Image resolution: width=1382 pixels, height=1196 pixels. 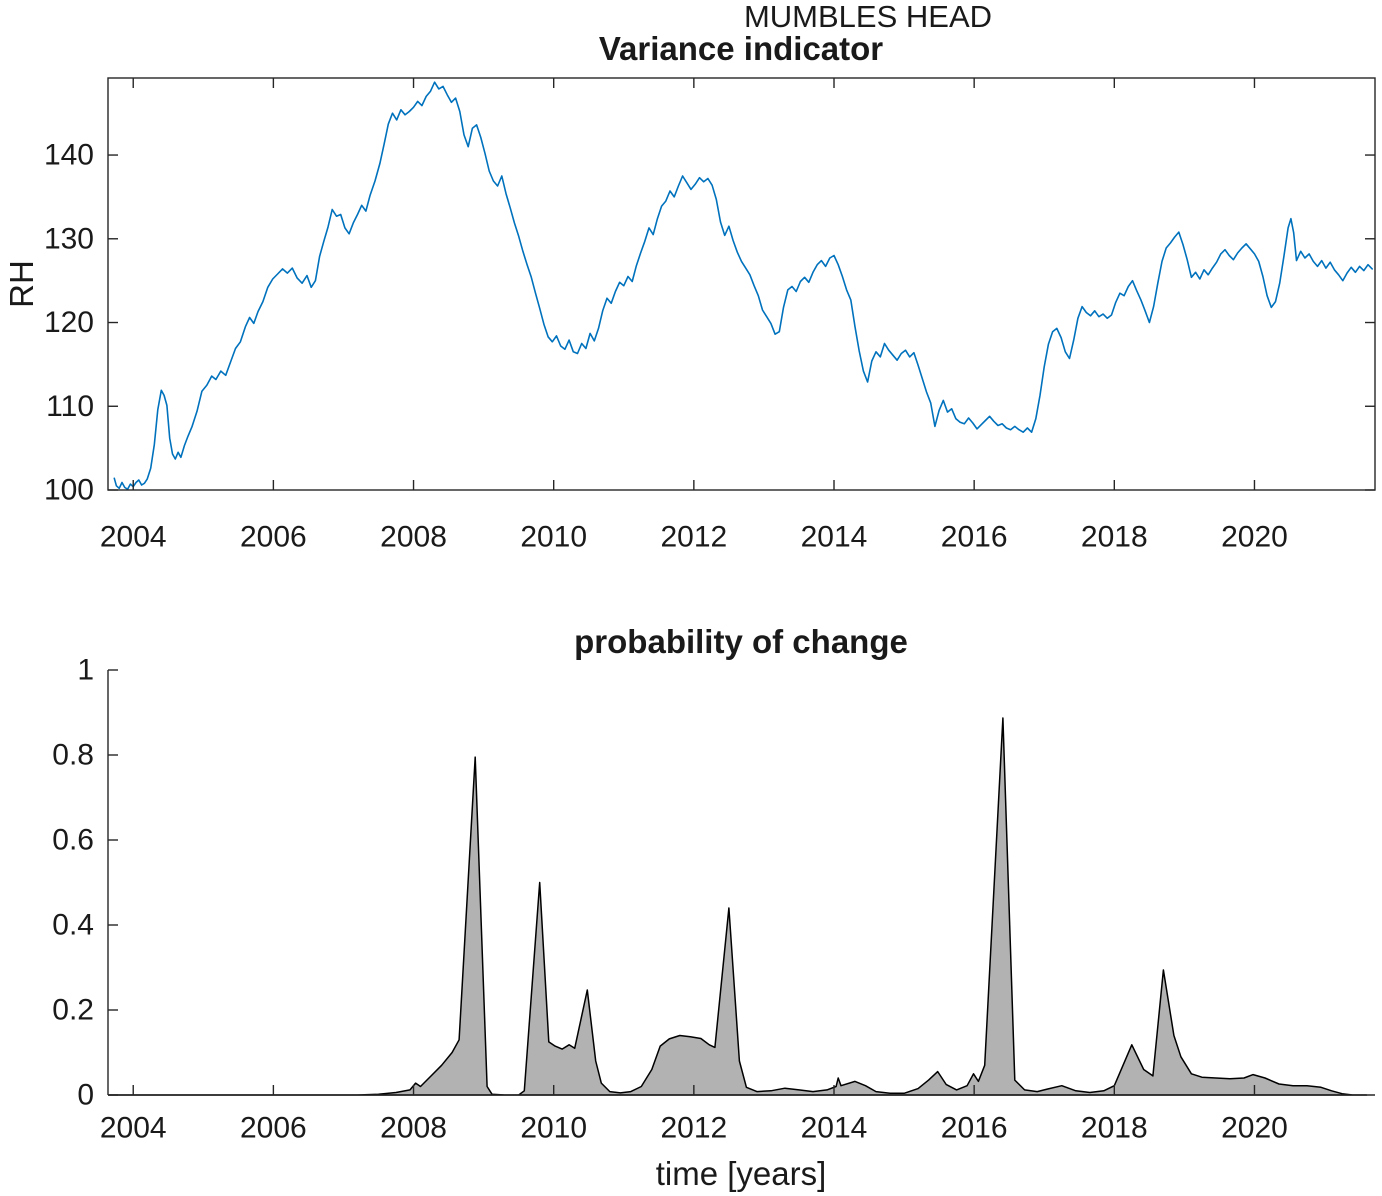 What do you see at coordinates (70, 406) in the screenshot?
I see `y-tick-label: 110` at bounding box center [70, 406].